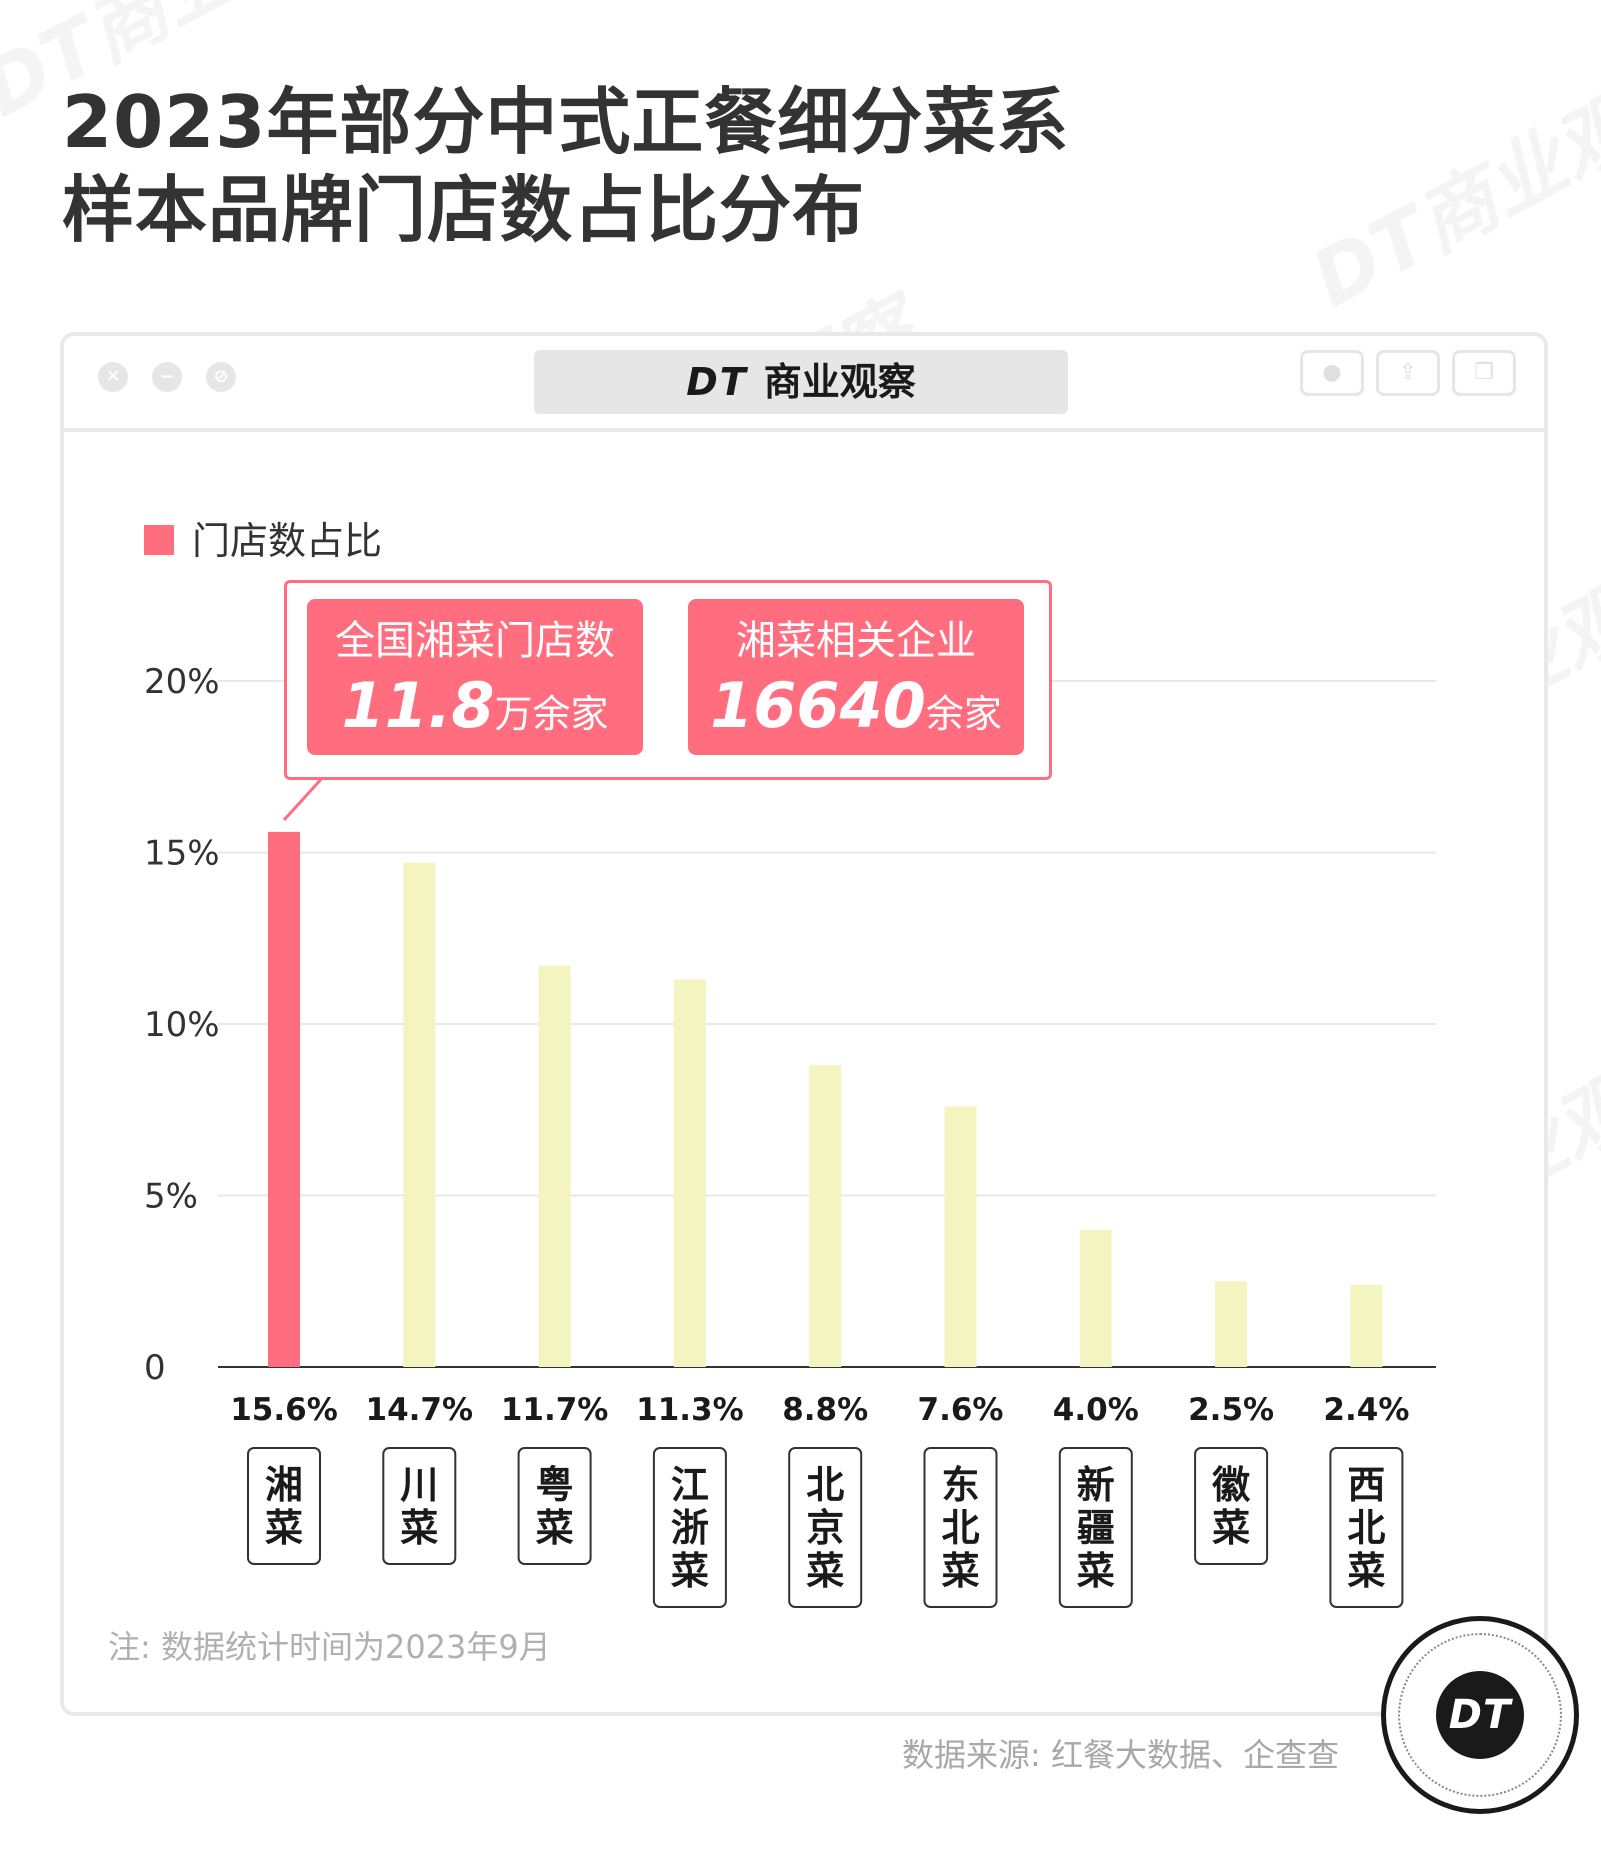 Image resolution: width=1601 pixels, height=1858 pixels. I want to click on y-tick-label: 10%, so click(182, 1025).